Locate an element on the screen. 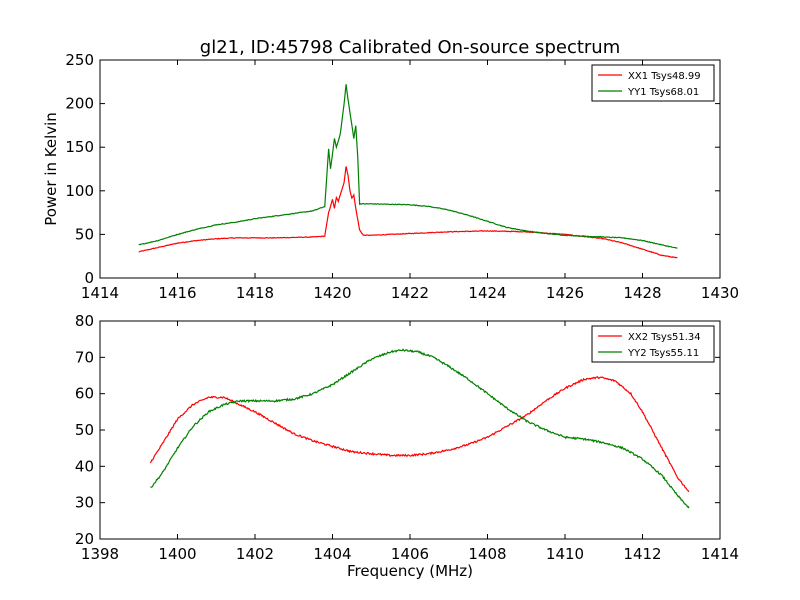 This screenshot has width=800, height=600. legend: XX2 Tsys51.34 YY2 Tsys55.11 is located at coordinates (653, 344).